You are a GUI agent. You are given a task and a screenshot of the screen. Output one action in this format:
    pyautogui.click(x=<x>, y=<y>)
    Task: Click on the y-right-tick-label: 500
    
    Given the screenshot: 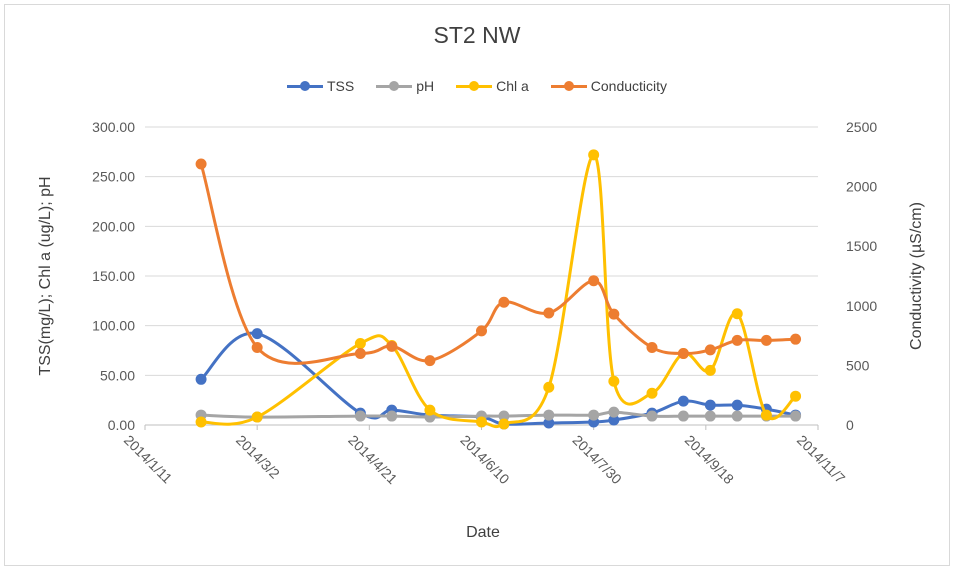 What is the action you would take?
    pyautogui.click(x=858, y=365)
    